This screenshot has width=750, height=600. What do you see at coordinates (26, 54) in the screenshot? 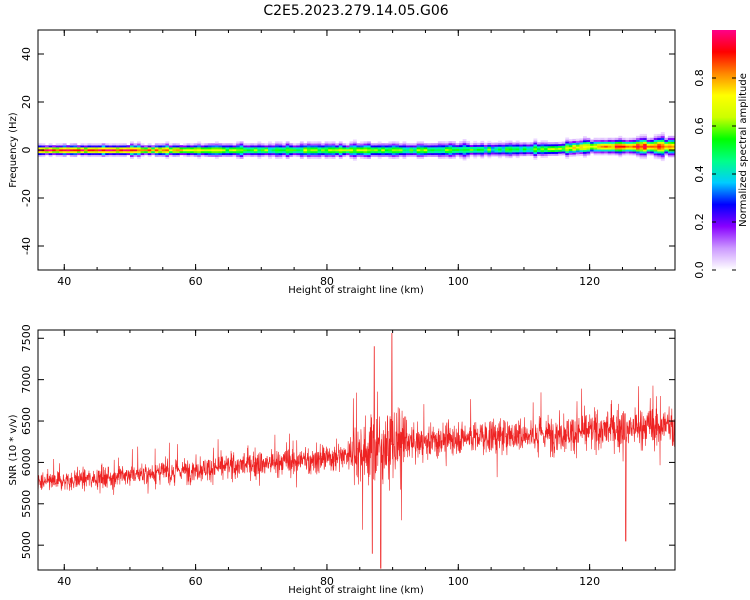
I see `y-tick-label: 40` at bounding box center [26, 54].